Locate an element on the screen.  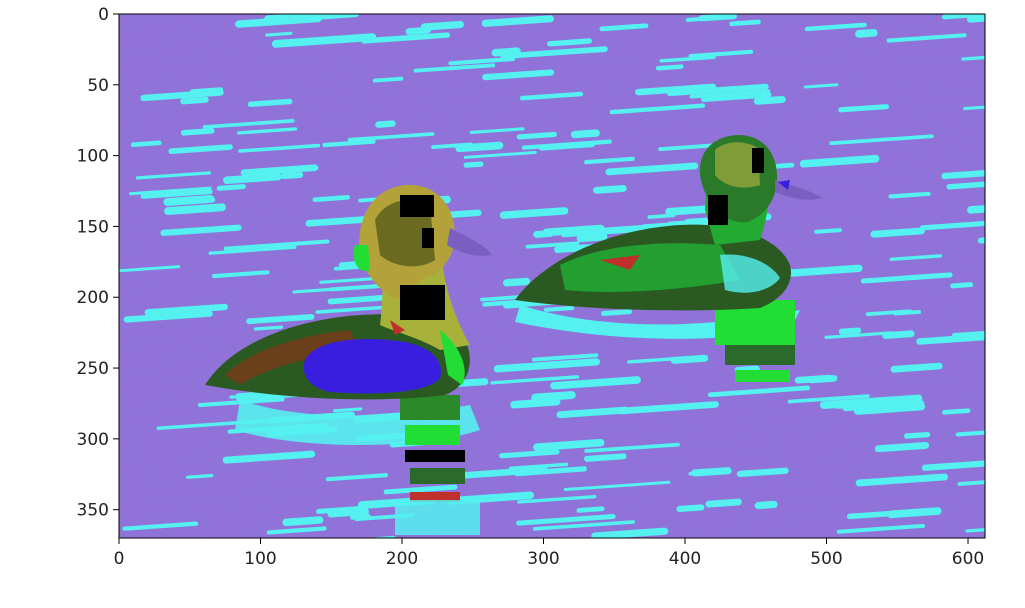
left-duck-bill is located at coordinates (469, 242).